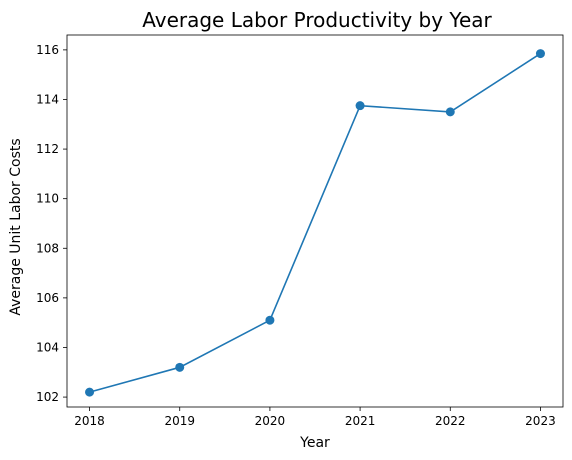 The height and width of the screenshot is (460, 572). I want to click on x-tick-label: 2020, so click(270, 421).